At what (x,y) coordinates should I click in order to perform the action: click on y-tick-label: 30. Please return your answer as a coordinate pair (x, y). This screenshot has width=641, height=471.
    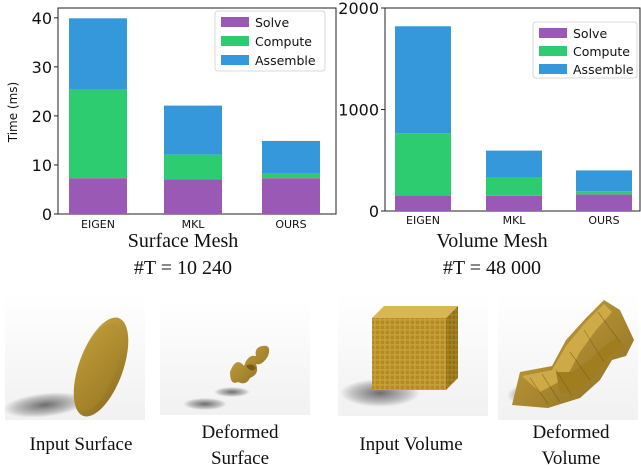
    Looking at the image, I should click on (42, 67).